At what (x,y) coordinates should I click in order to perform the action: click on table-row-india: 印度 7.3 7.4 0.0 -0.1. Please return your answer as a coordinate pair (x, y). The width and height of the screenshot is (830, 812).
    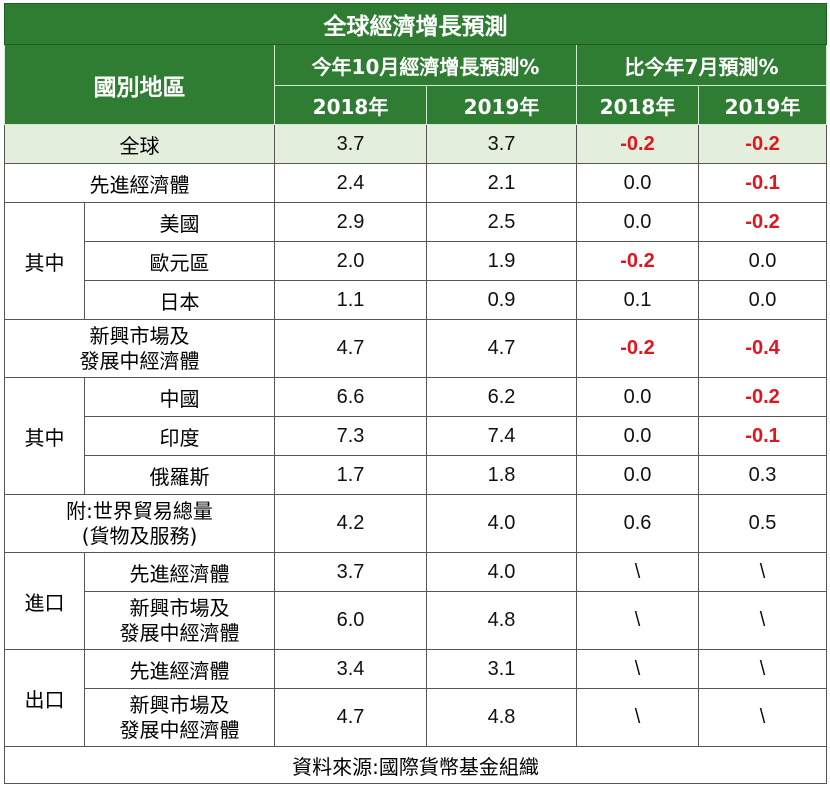
    Looking at the image, I should click on (416, 436).